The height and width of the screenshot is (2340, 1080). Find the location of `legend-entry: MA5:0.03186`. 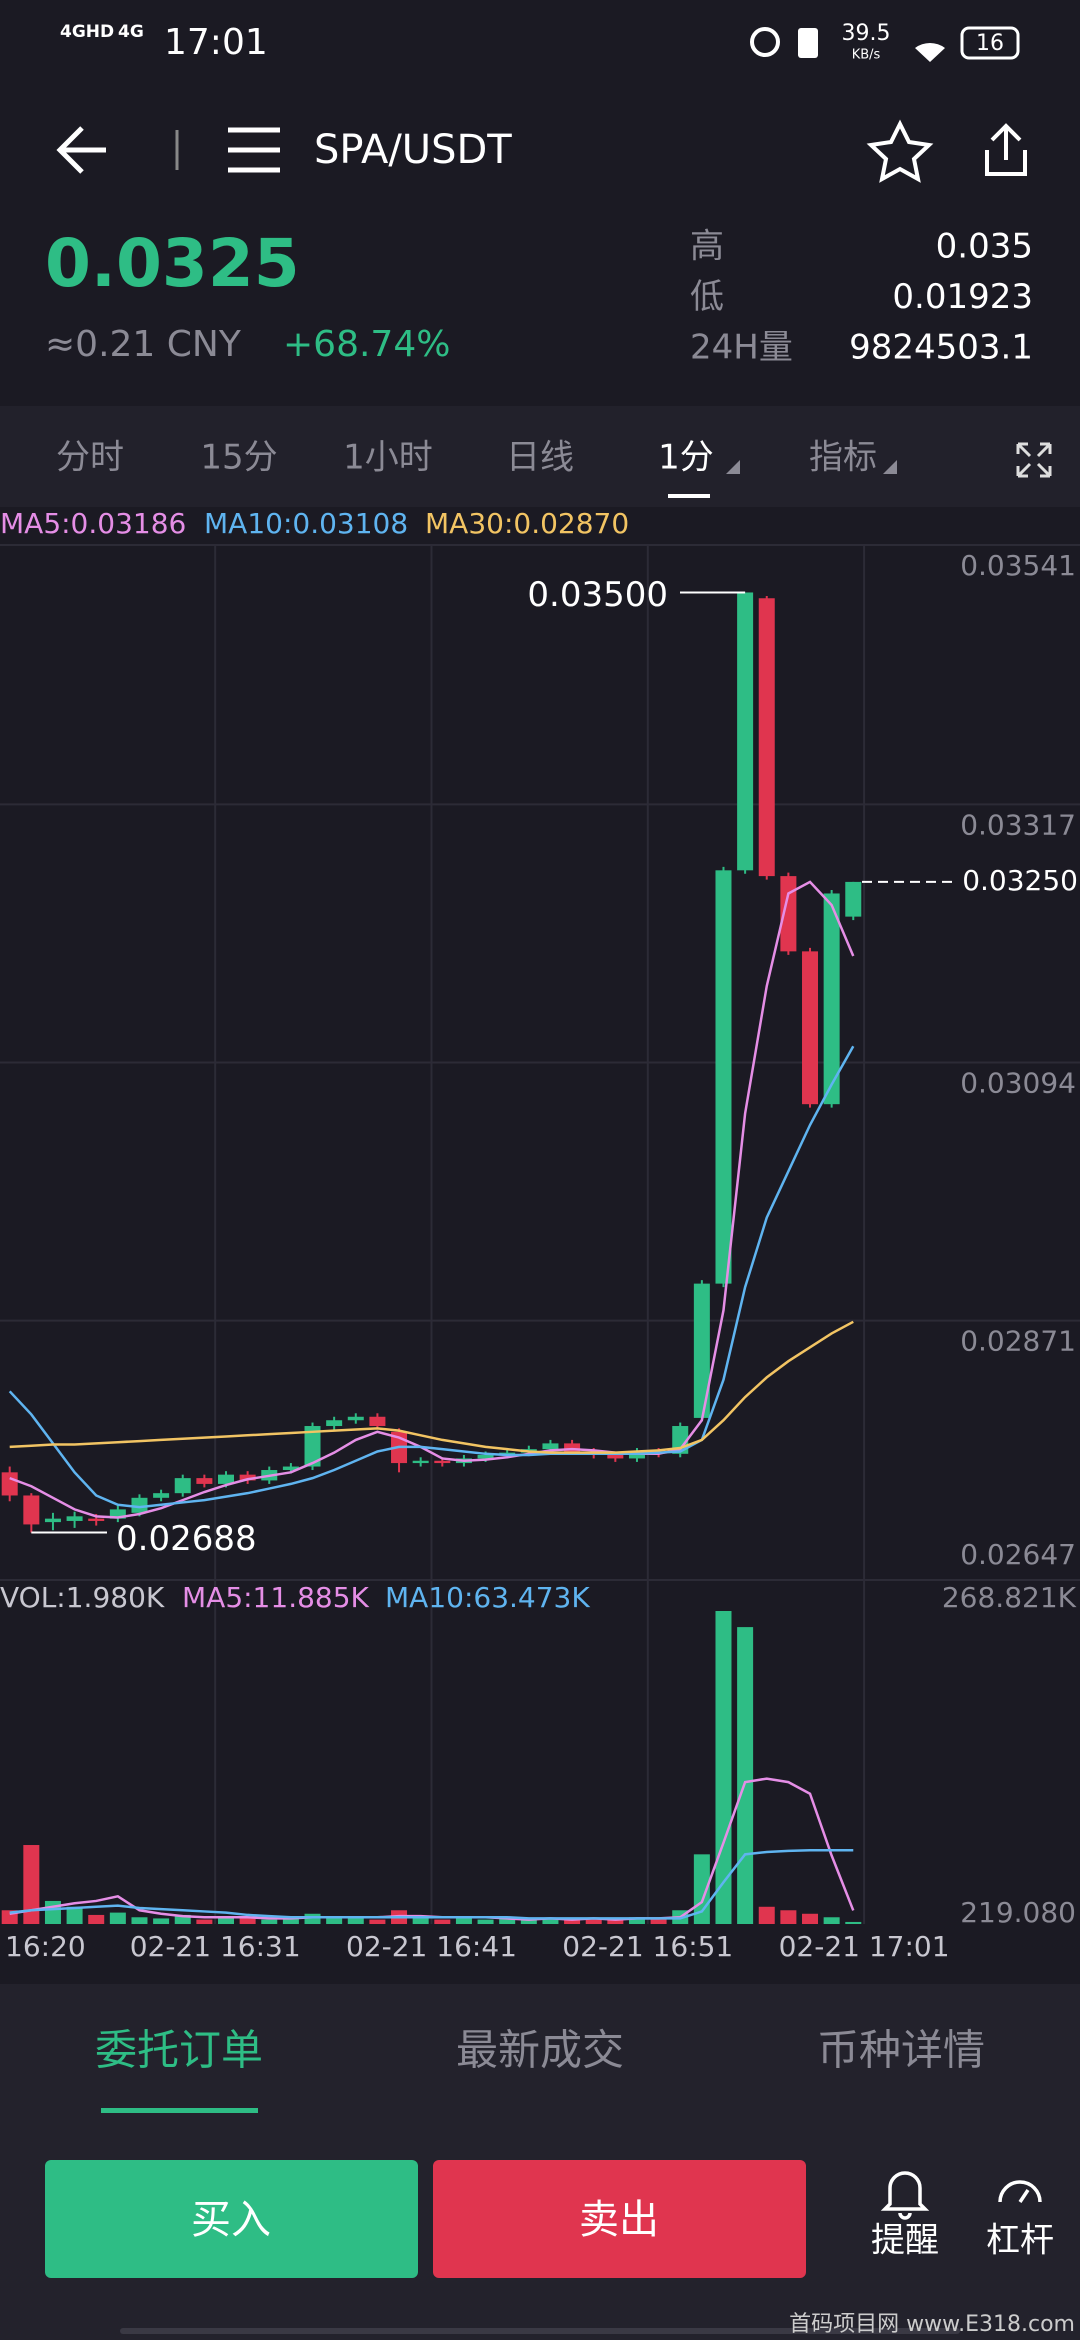

legend-entry: MA5:0.03186 is located at coordinates (93, 523).